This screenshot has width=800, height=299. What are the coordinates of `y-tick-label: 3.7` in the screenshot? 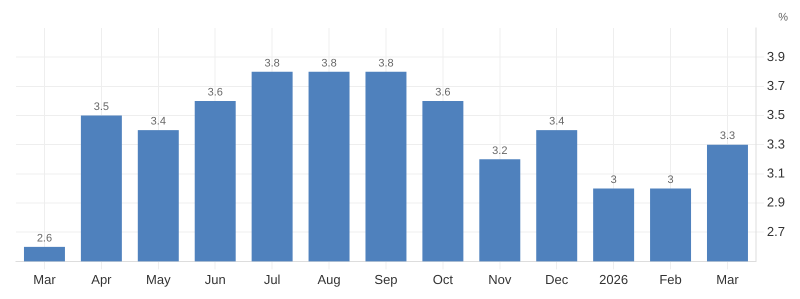 It's located at (776, 85).